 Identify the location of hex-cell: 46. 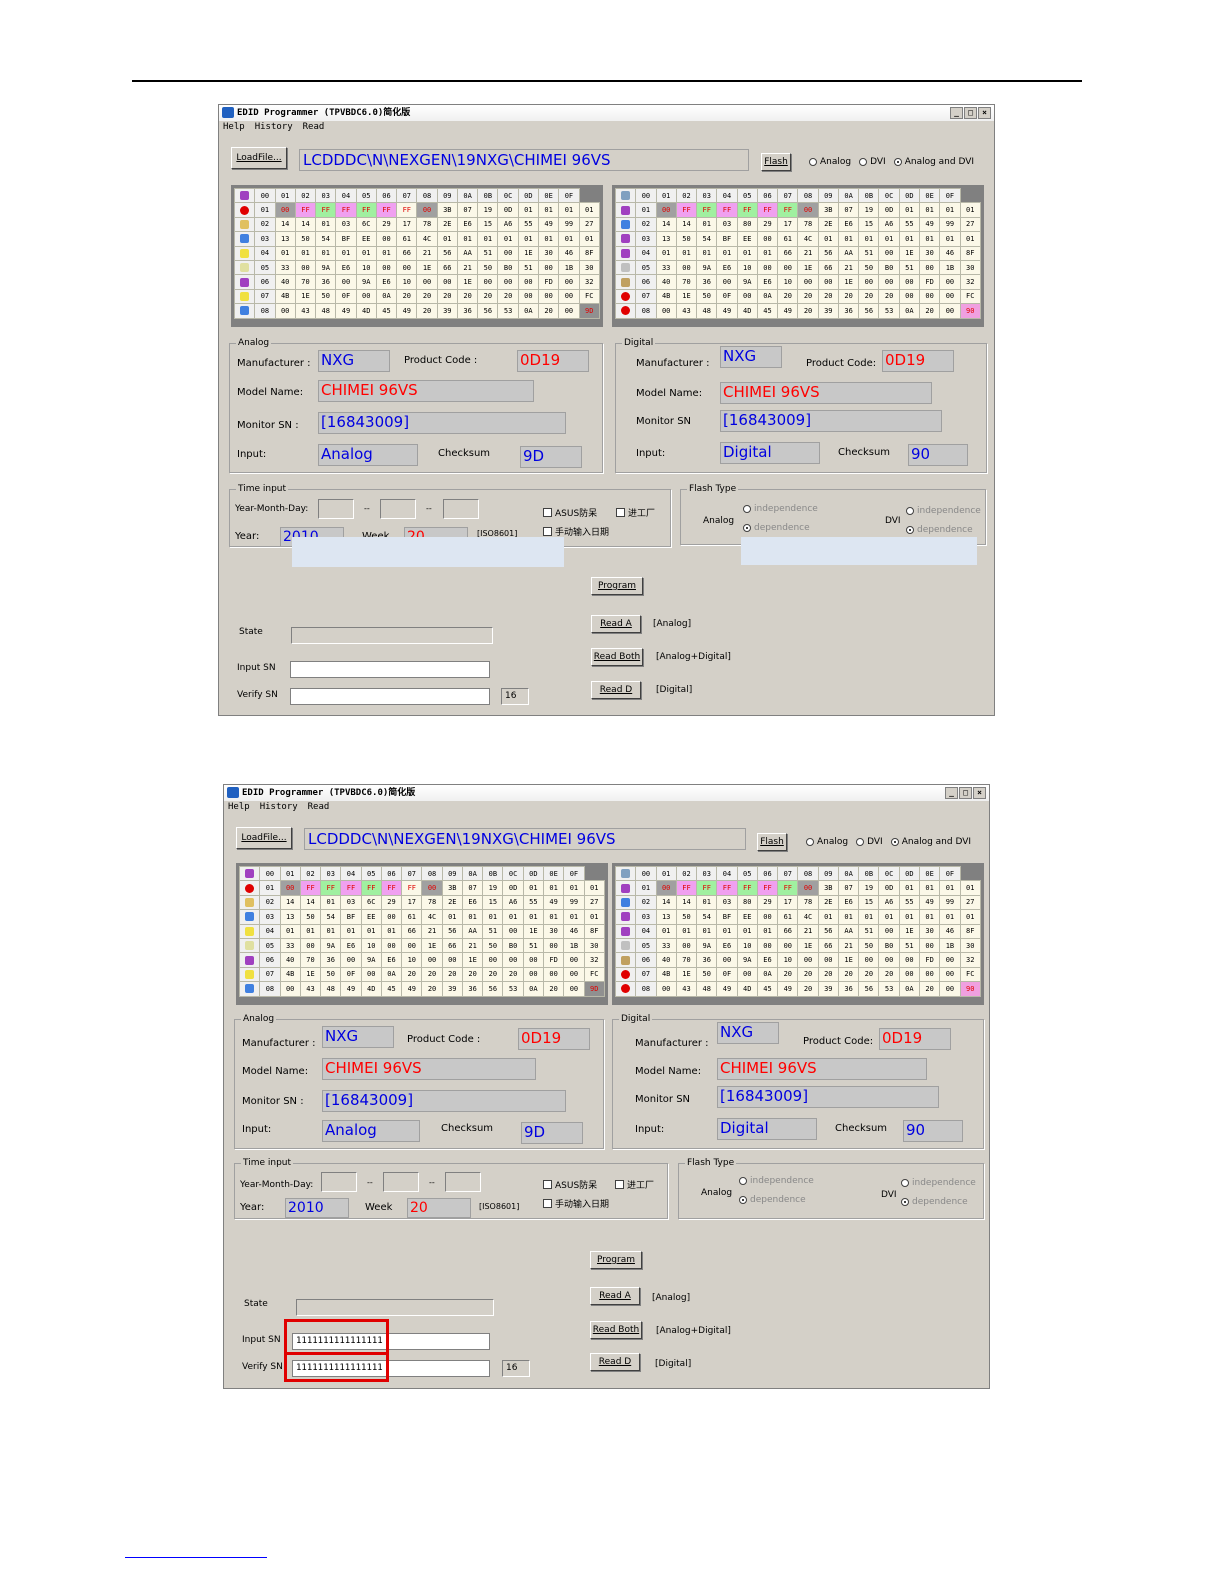
(574, 931).